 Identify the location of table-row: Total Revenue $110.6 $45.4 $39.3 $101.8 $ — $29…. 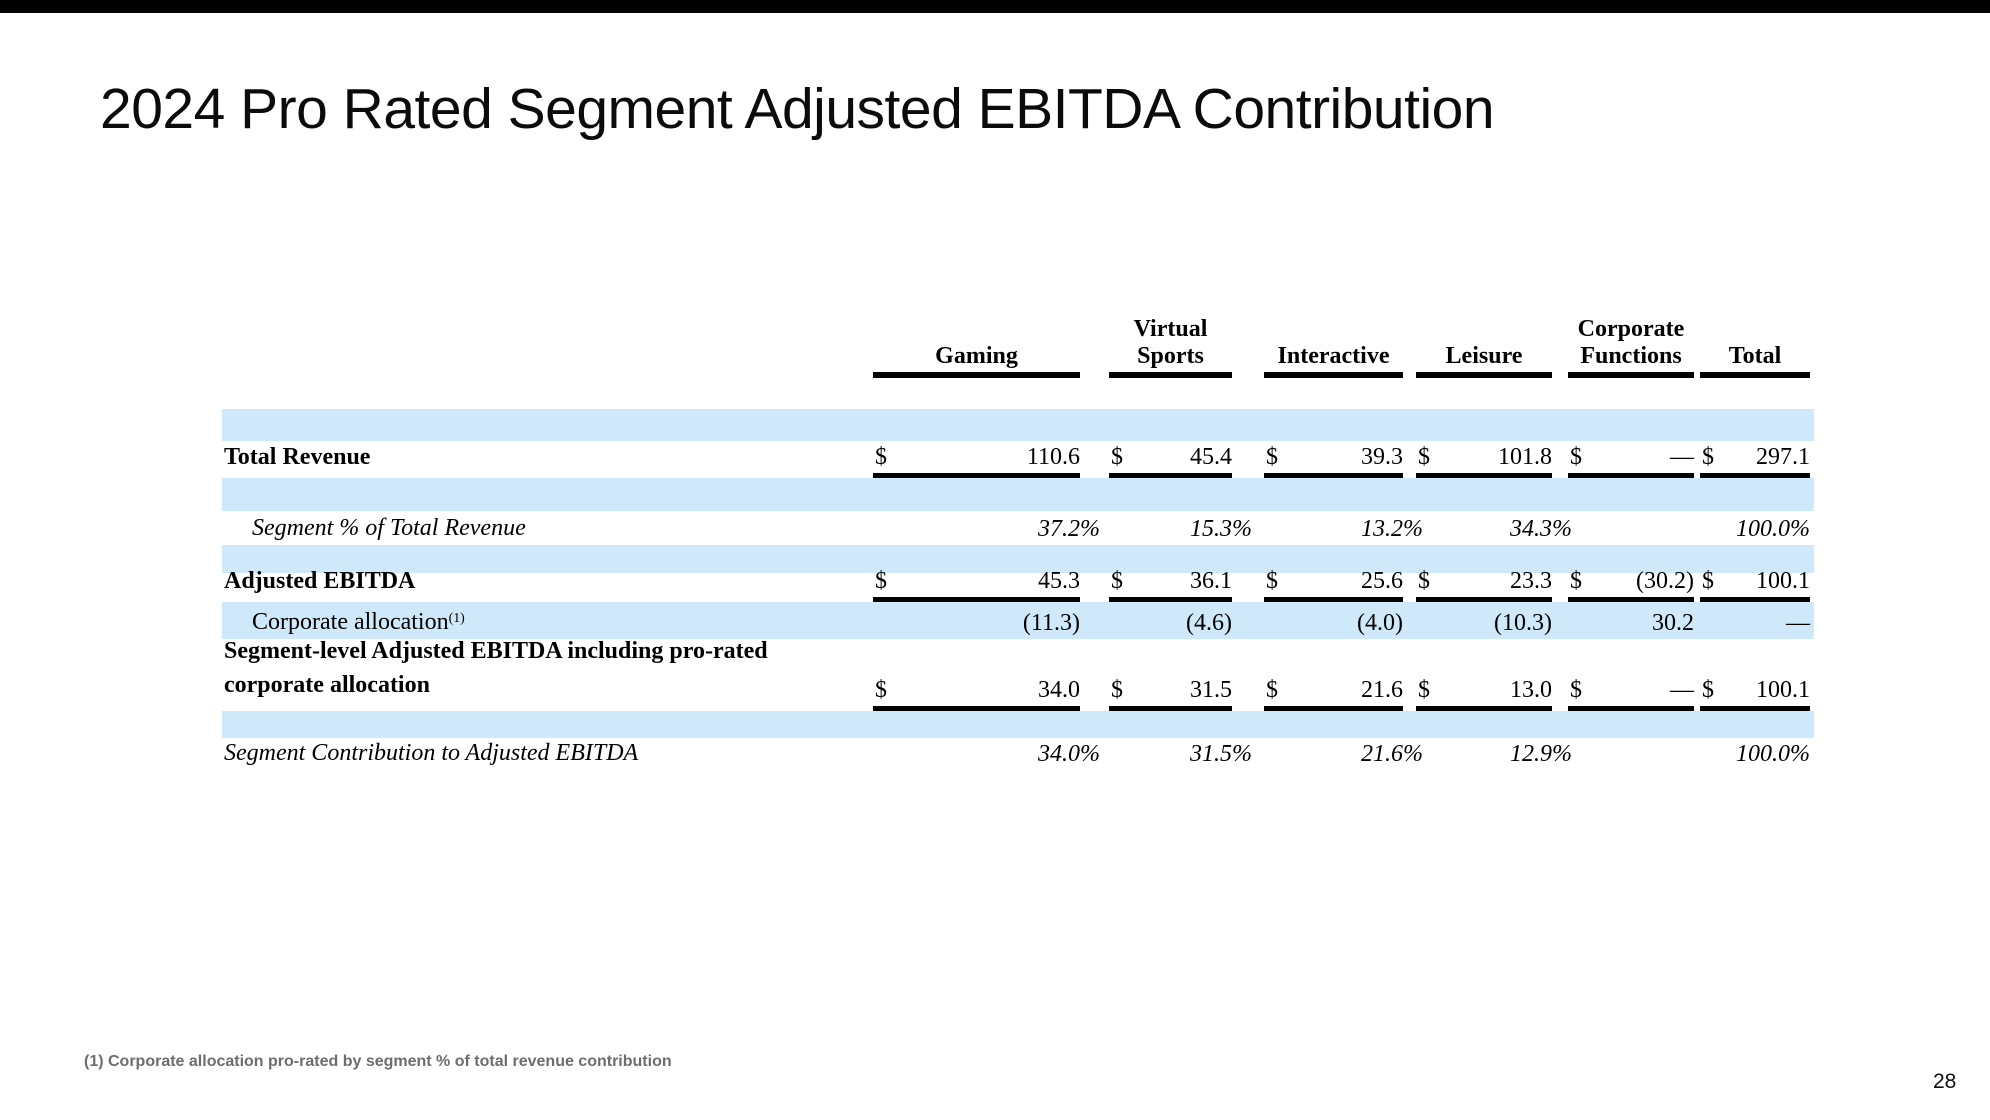
(1018, 459).